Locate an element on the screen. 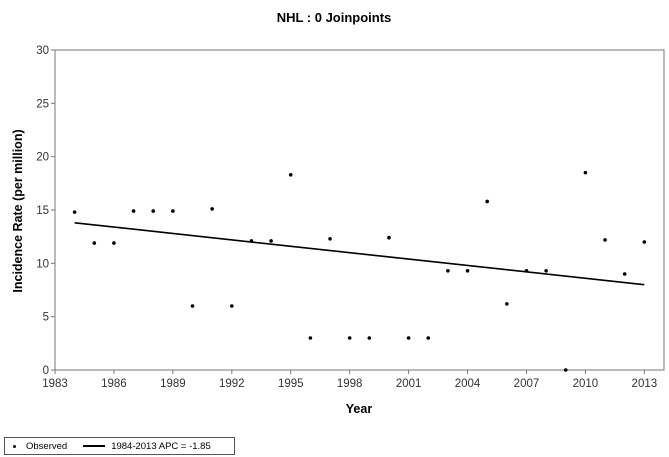 The image size is (669, 457). y-tick-label: 30 is located at coordinates (42, 51).